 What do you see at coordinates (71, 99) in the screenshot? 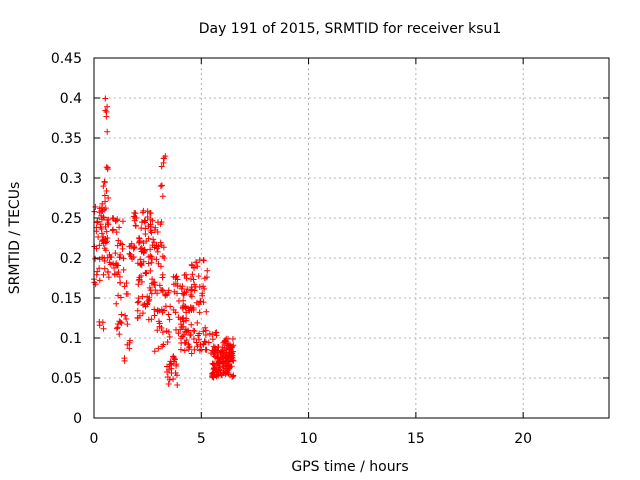
I see `y-tick-label: 0.4` at bounding box center [71, 99].